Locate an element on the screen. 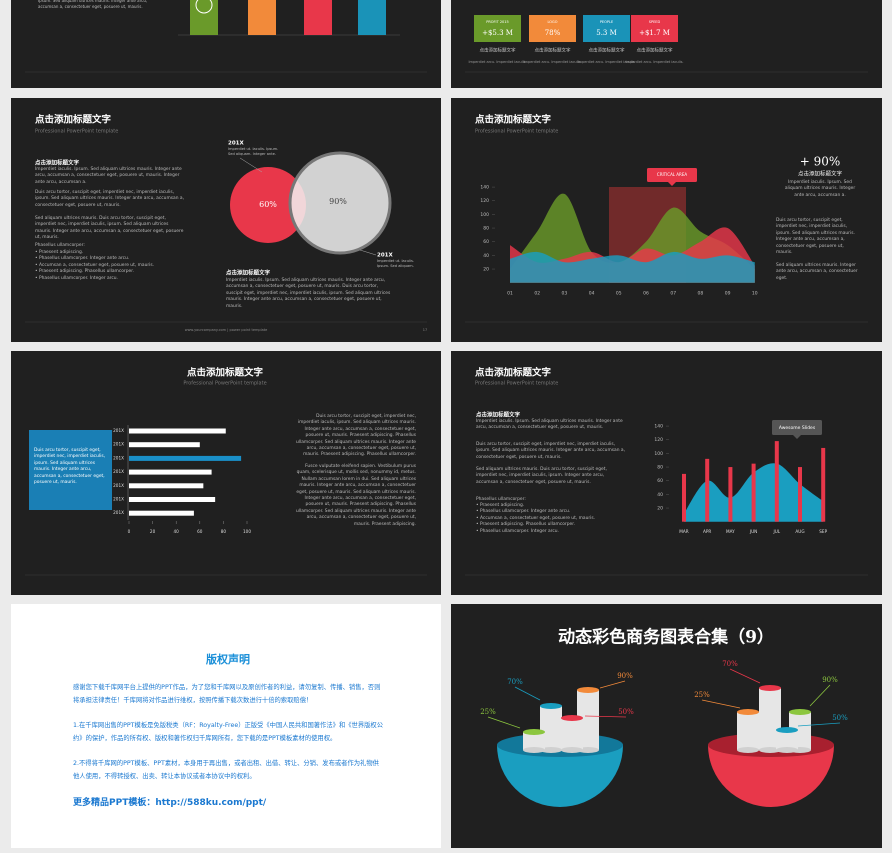  y-tick-label: 40 is located at coordinates (660, 495).